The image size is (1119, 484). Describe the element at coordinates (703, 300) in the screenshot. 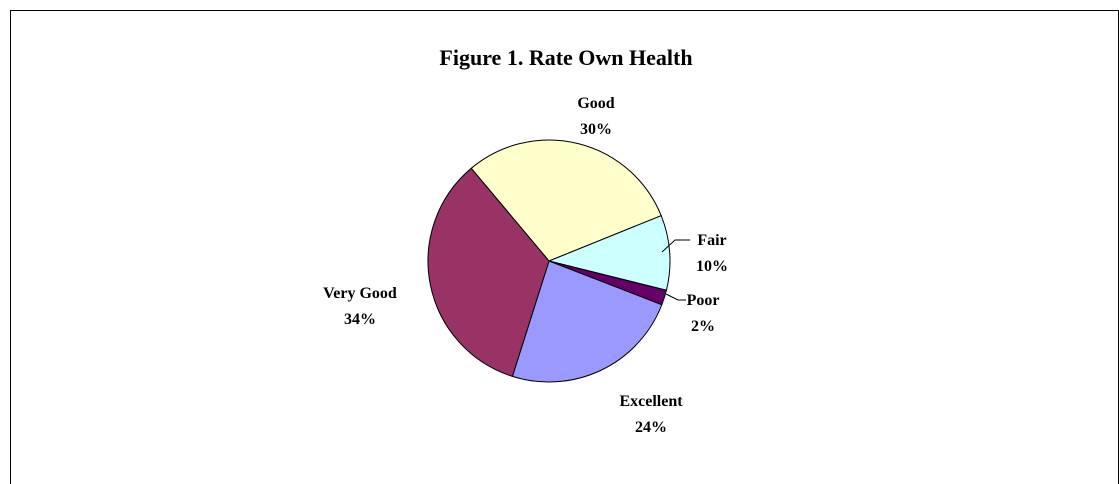

I see `slice-label: Poor` at that location.